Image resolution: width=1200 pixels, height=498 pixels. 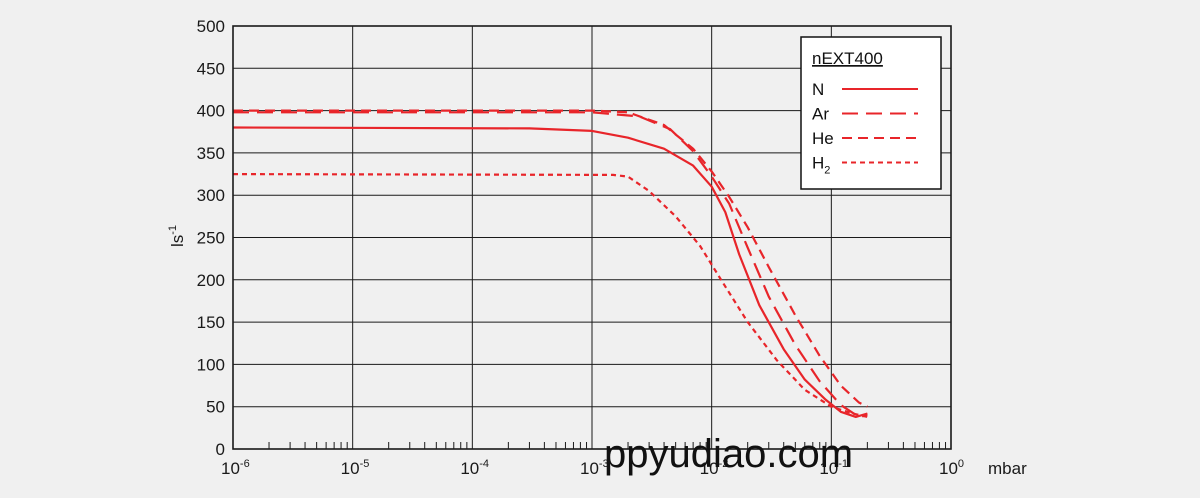 What do you see at coordinates (728, 454) in the screenshot?
I see `watermark-text: ppyudiao.com` at bounding box center [728, 454].